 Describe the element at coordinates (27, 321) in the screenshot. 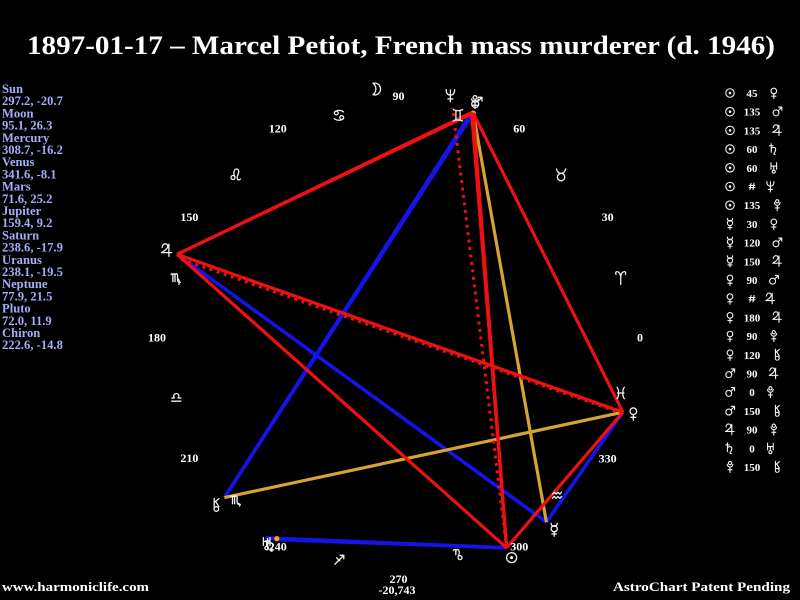

I see `svg-text: 72.0, 11.9` at that location.